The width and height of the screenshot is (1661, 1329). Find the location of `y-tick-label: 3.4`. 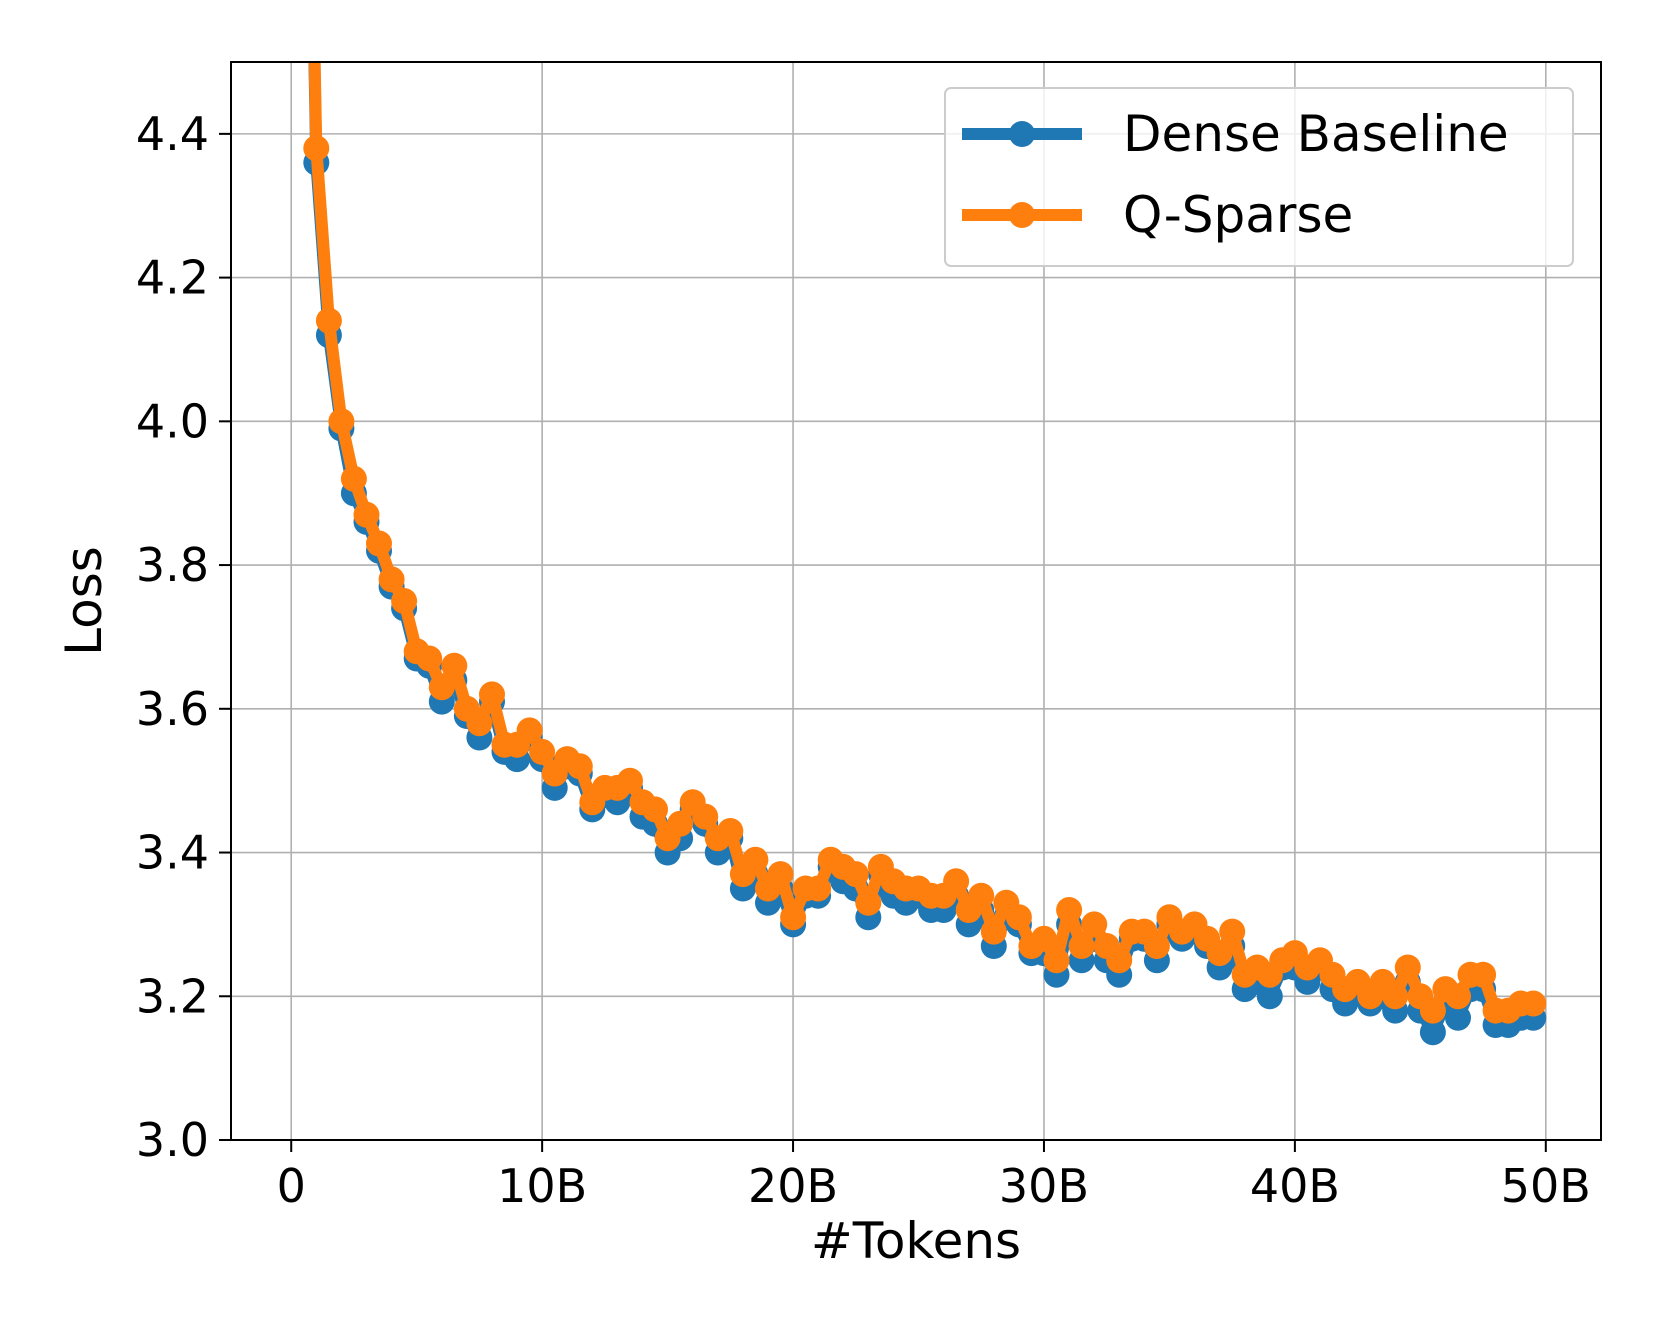

y-tick-label: 3.4 is located at coordinates (172, 853).